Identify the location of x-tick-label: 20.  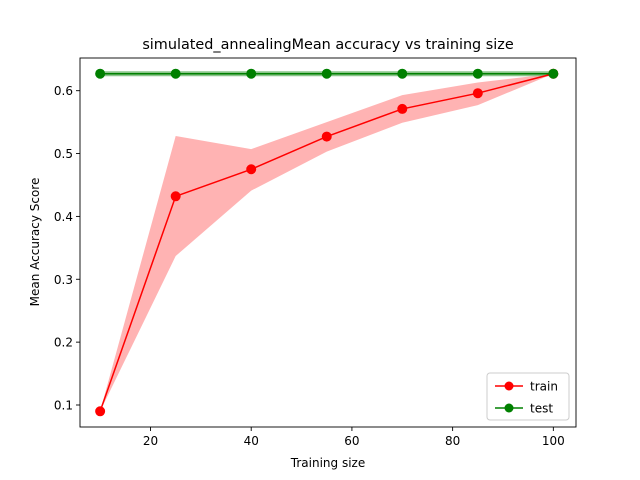
(150, 441).